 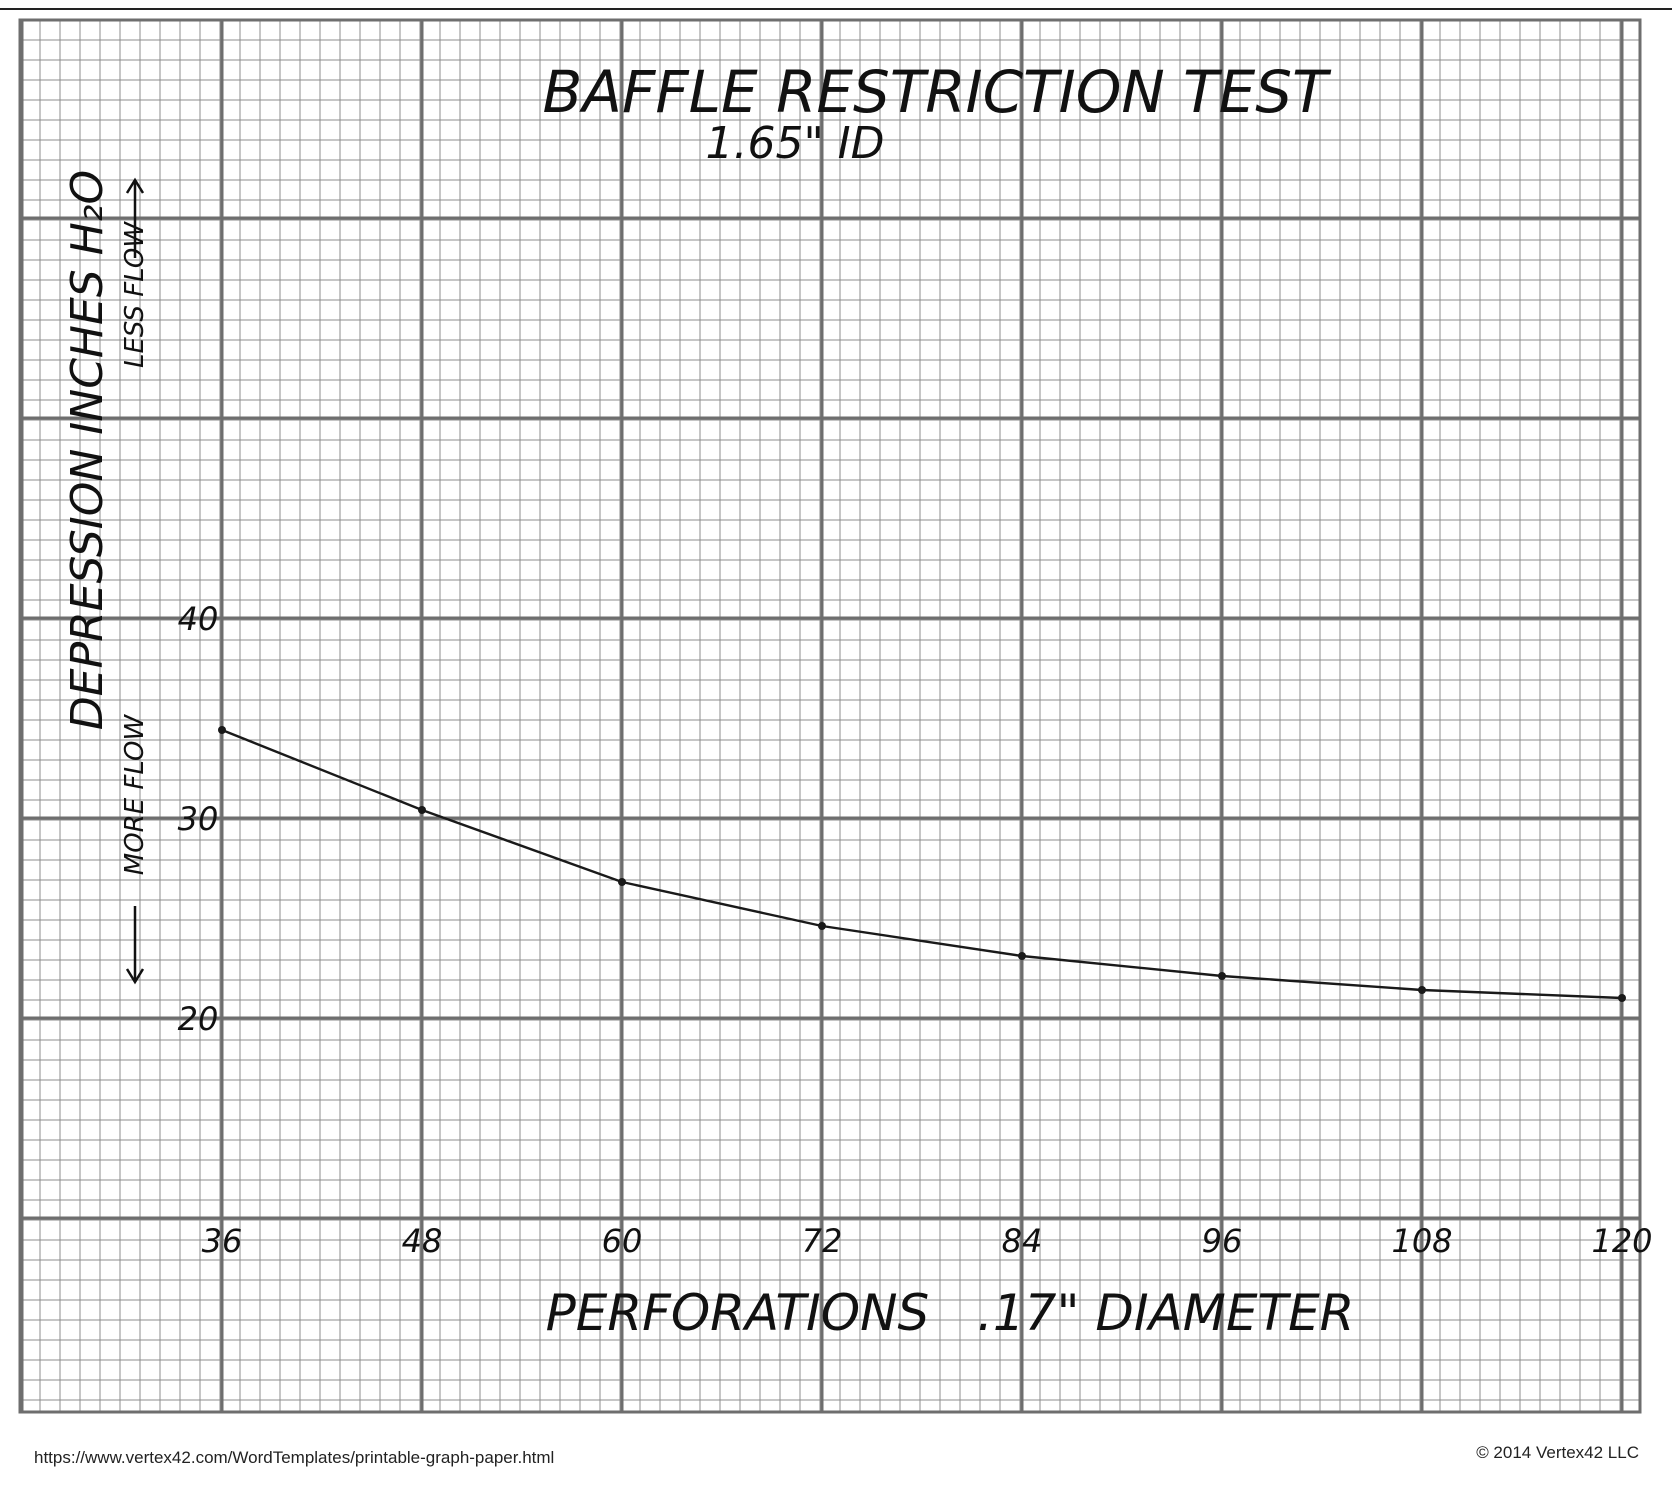 I want to click on page-top-rule, so click(x=836, y=9).